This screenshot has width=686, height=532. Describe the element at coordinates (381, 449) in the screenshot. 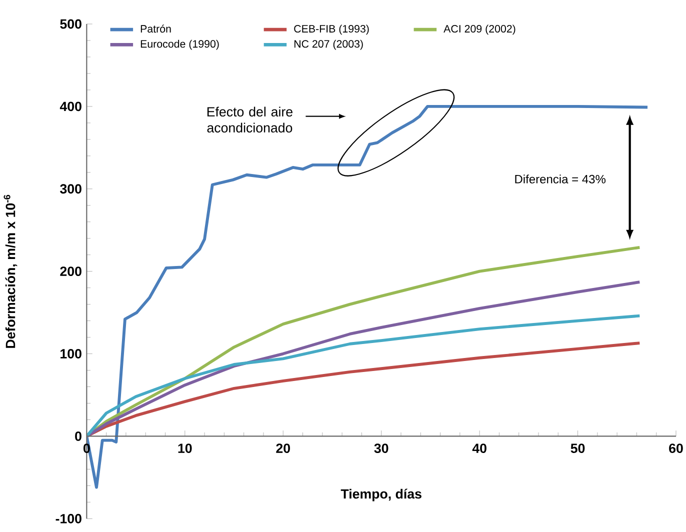

I see `x-tick-label: 30` at that location.